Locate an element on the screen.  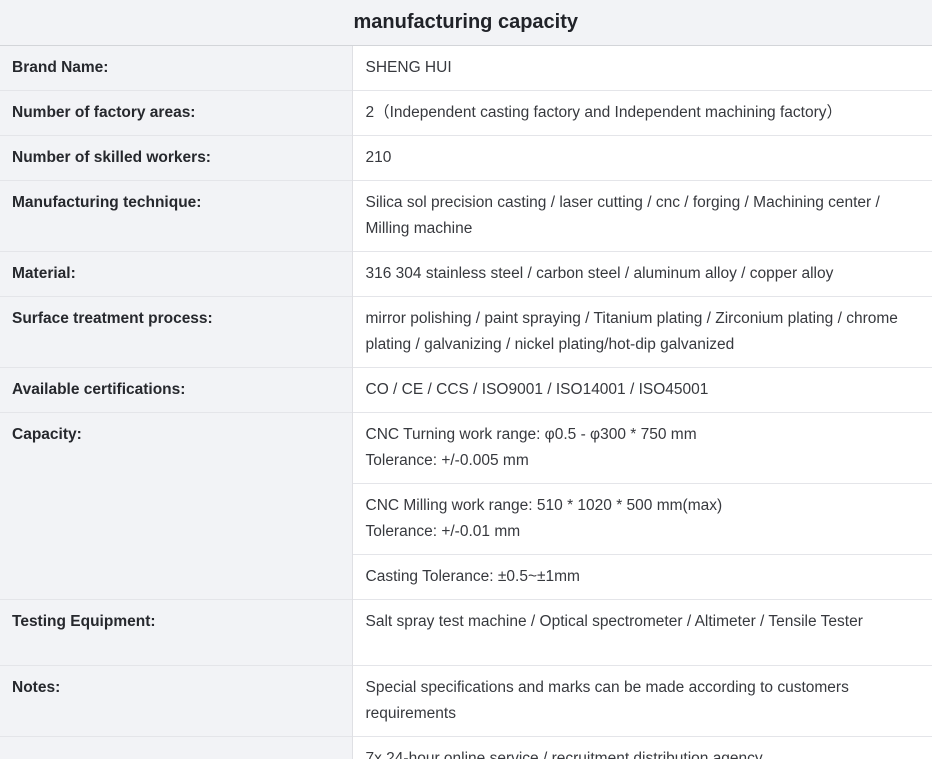
brand-name-value: SHENG HUI is located at coordinates (642, 68).